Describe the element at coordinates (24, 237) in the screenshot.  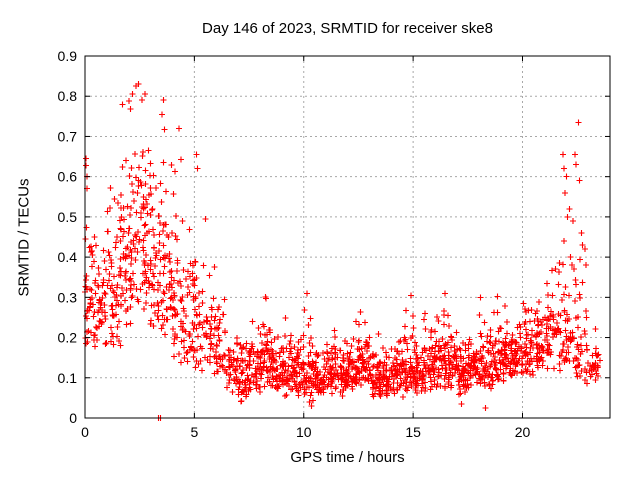
I see `y-axis-label: SRMTID / TECUs` at that location.